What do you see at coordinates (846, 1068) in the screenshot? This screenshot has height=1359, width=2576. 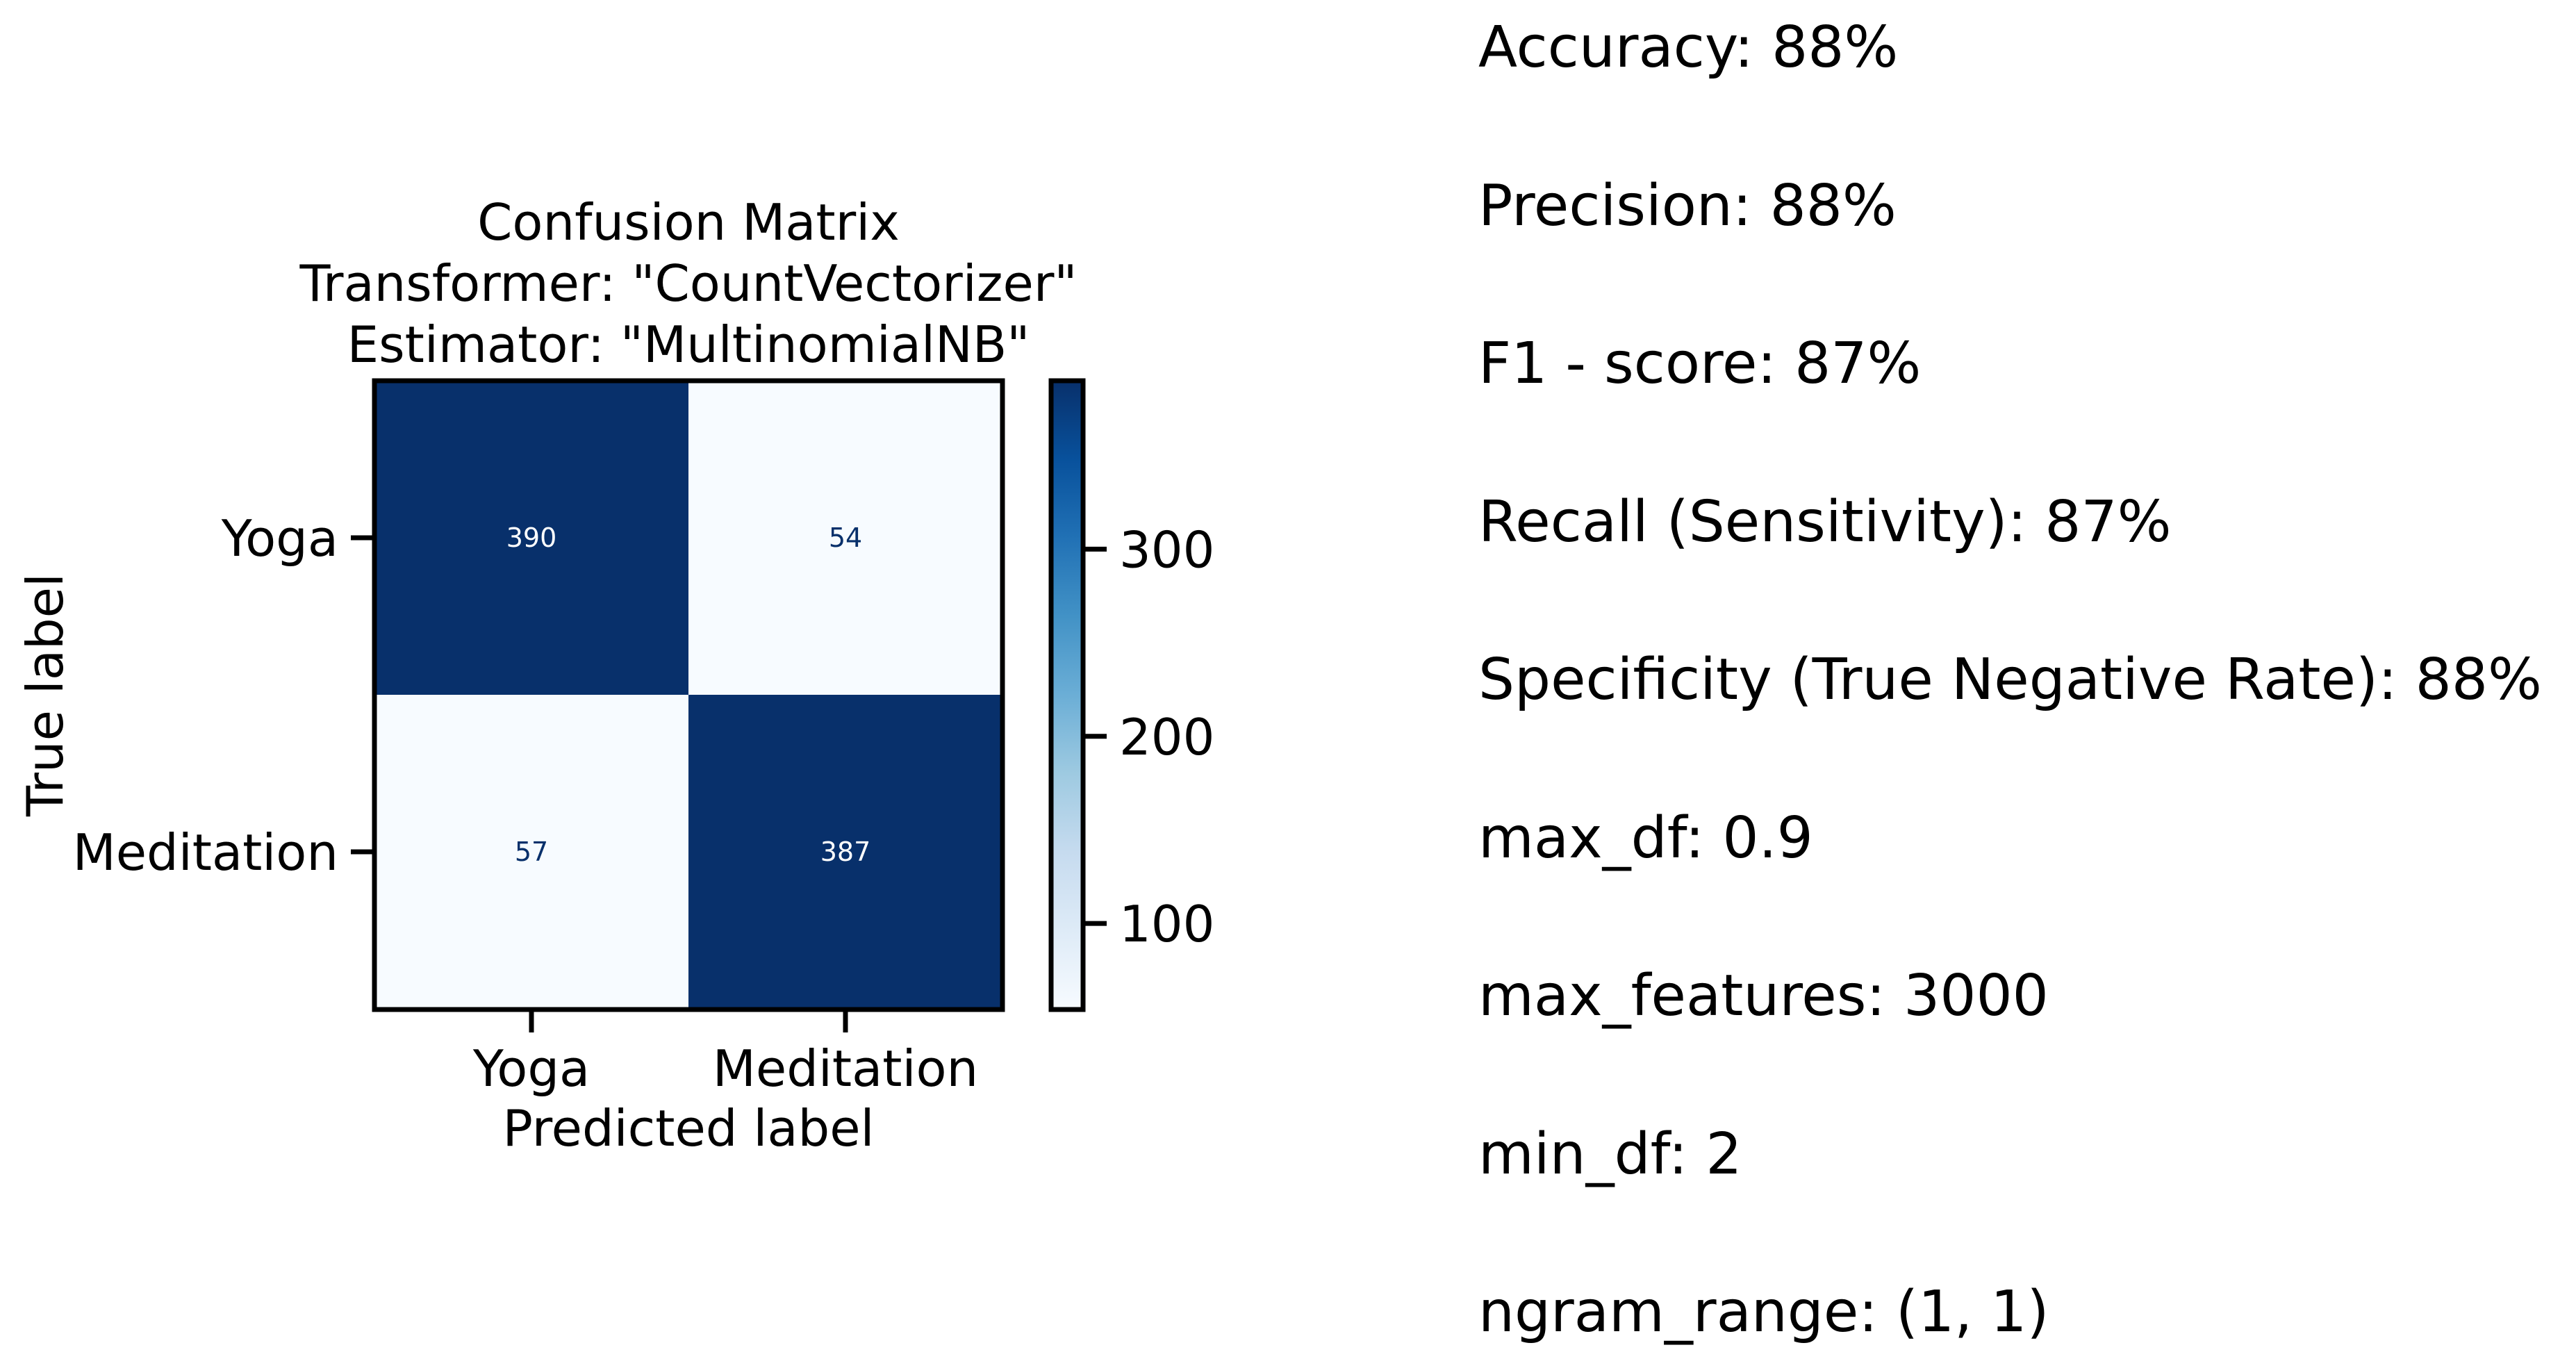 I see `x-tick-label: Meditation` at bounding box center [846, 1068].